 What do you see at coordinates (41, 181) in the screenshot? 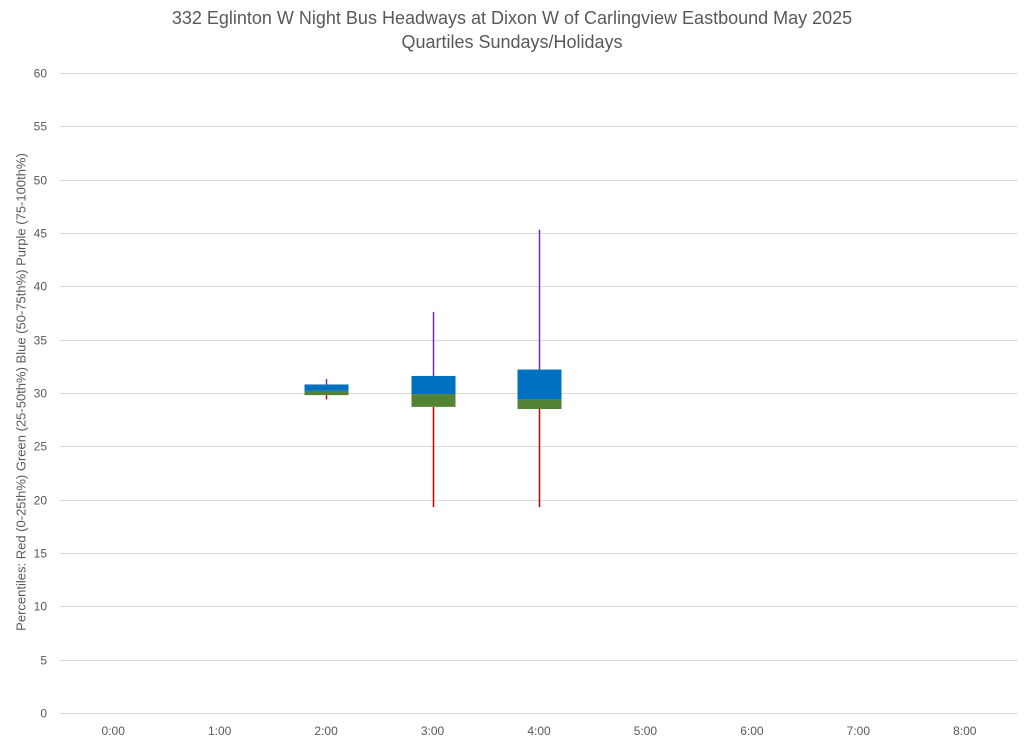
I see `y-tick-label-50: 50` at bounding box center [41, 181].